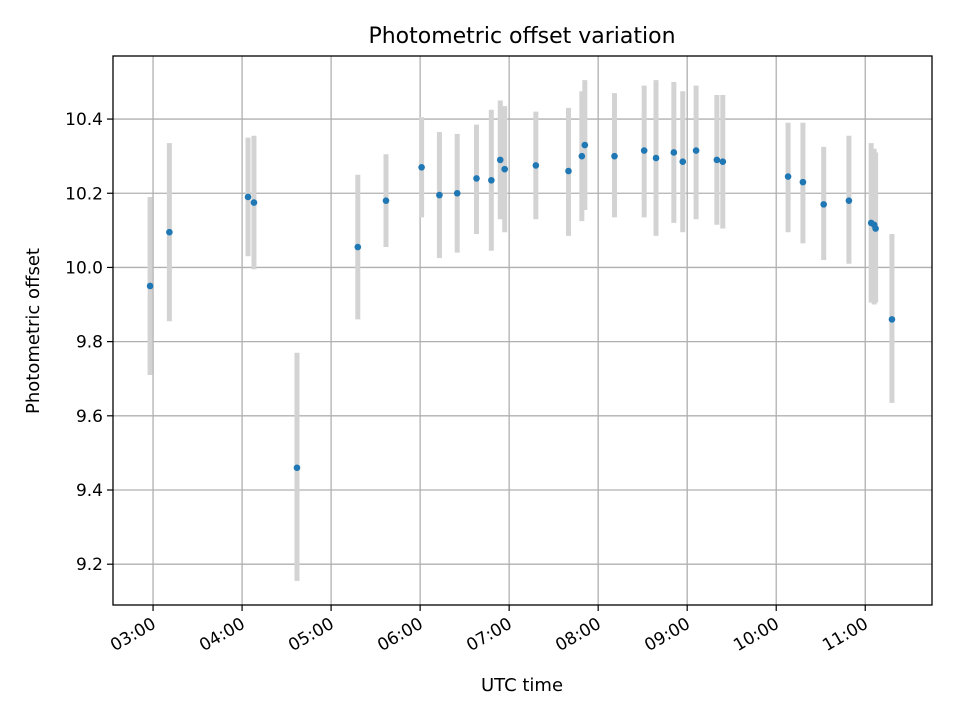 This screenshot has width=960, height=720. What do you see at coordinates (522, 685) in the screenshot?
I see `x-axis-label: UTC time` at bounding box center [522, 685].